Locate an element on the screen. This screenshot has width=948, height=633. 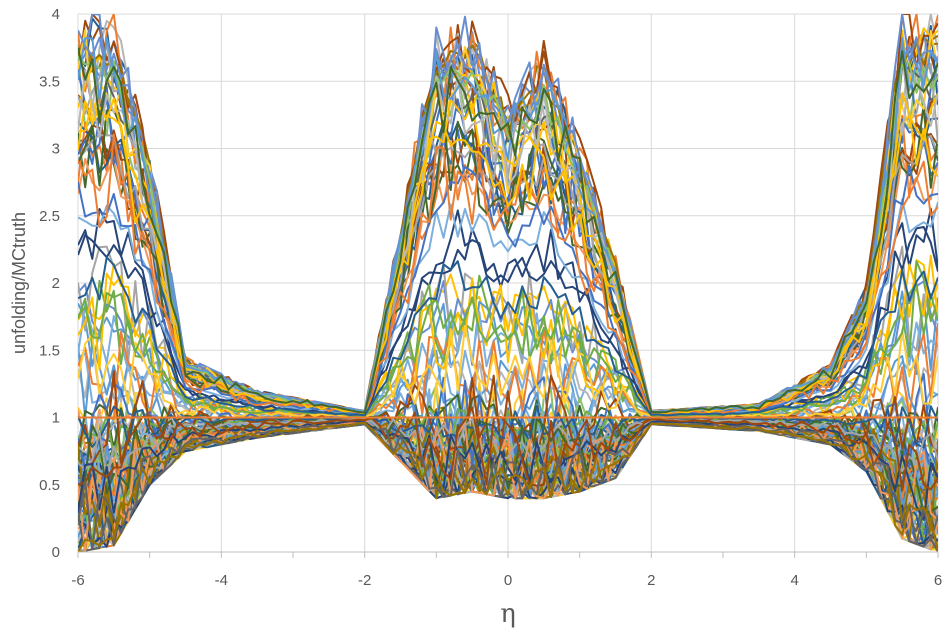
y-tick-label: 1.5 is located at coordinates (49, 350).